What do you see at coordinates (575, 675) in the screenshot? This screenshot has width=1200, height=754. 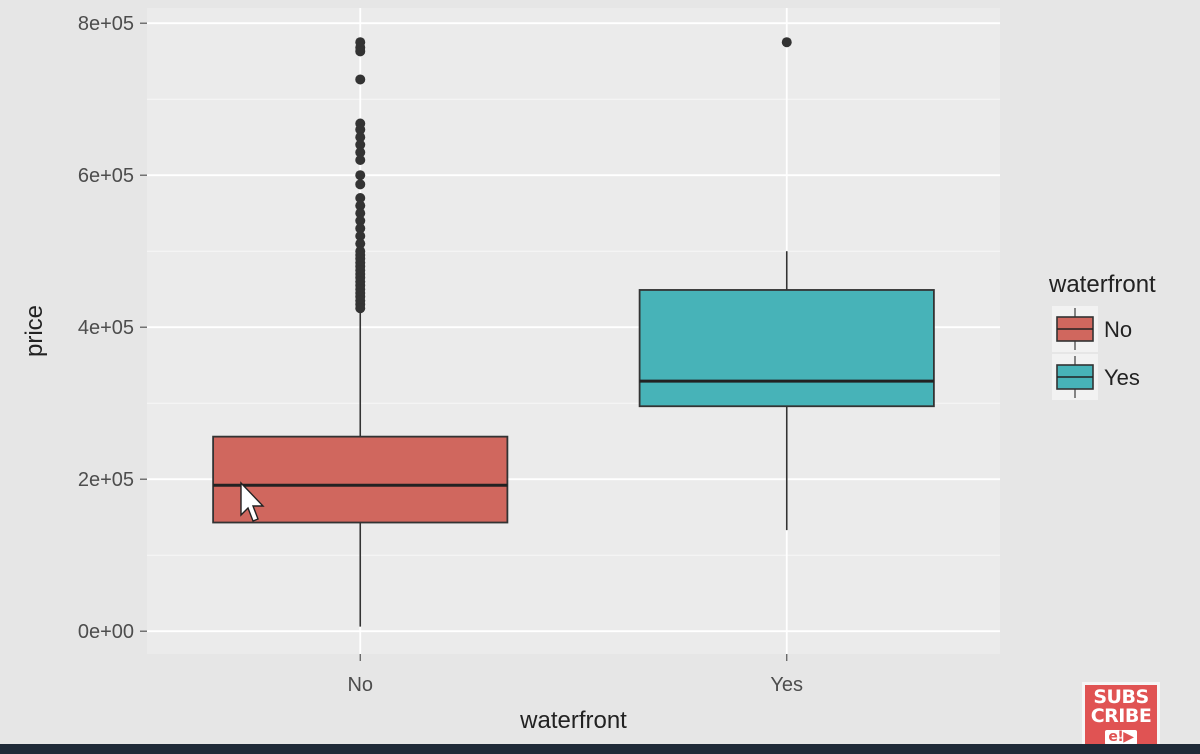 I see `x-axis: No Yes` at bounding box center [575, 675].